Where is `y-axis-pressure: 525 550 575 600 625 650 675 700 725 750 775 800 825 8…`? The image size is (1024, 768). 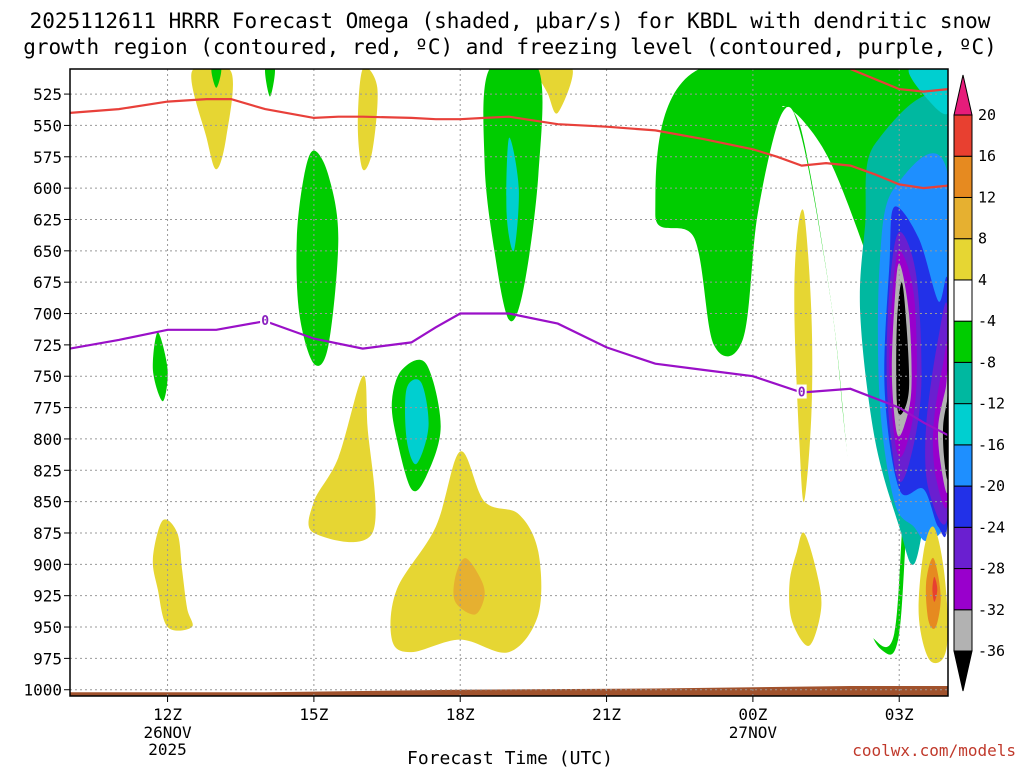
y-axis-pressure: 525 550 575 600 625 650 675 700 725 750 775 800 825 8… is located at coordinates (46, 392).